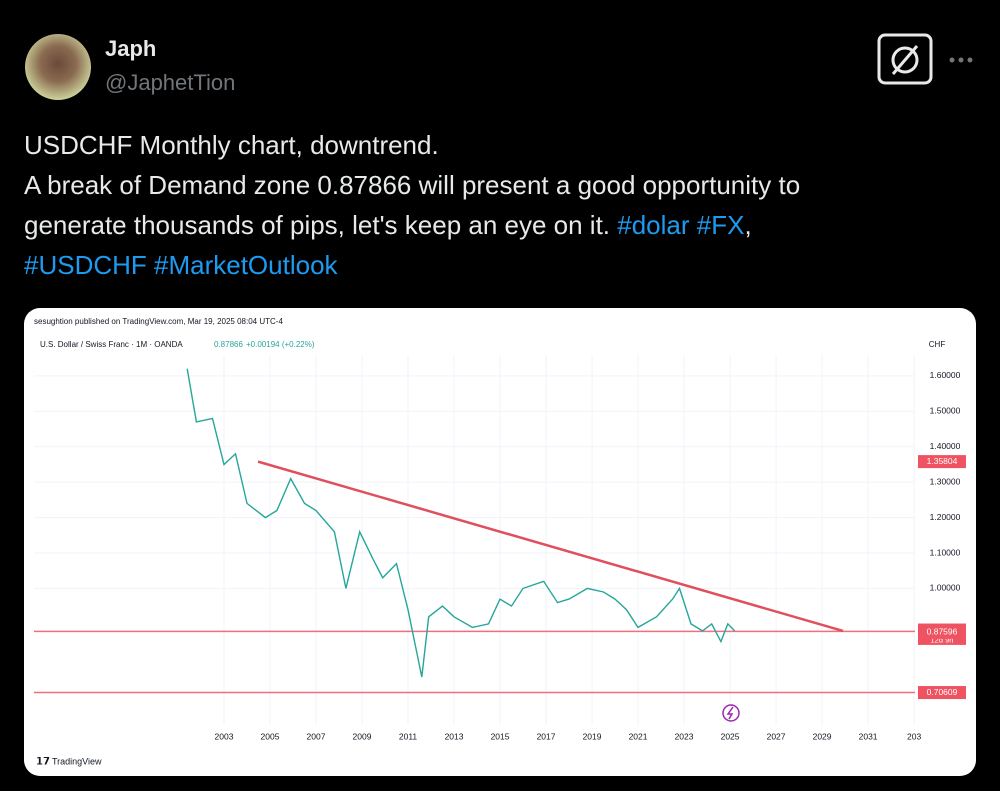 The width and height of the screenshot is (1000, 791). What do you see at coordinates (942, 639) in the screenshot?
I see `countdown: 12d 9h` at bounding box center [942, 639].